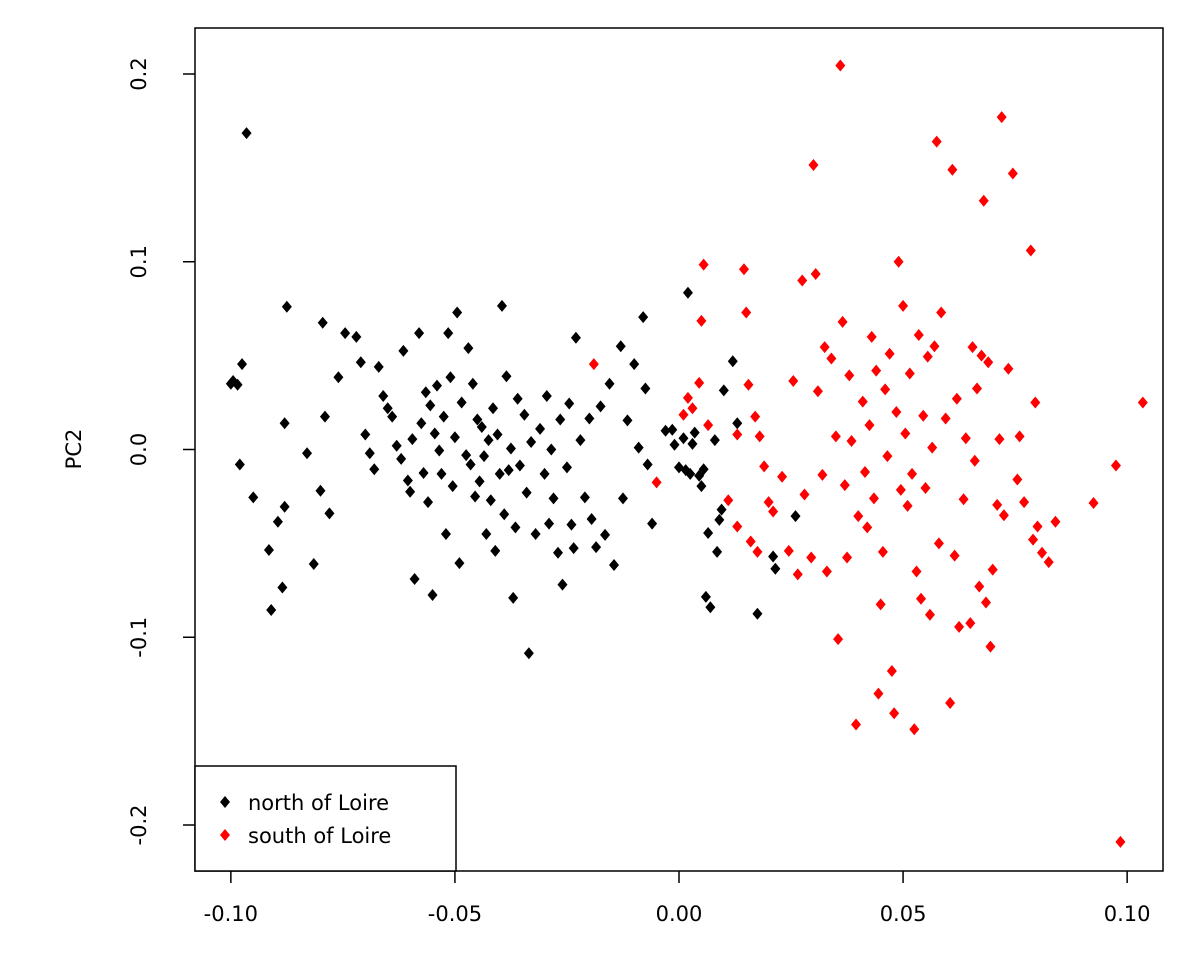 The height and width of the screenshot is (956, 1197). I want to click on x-tick-label: 0.05, so click(903, 914).